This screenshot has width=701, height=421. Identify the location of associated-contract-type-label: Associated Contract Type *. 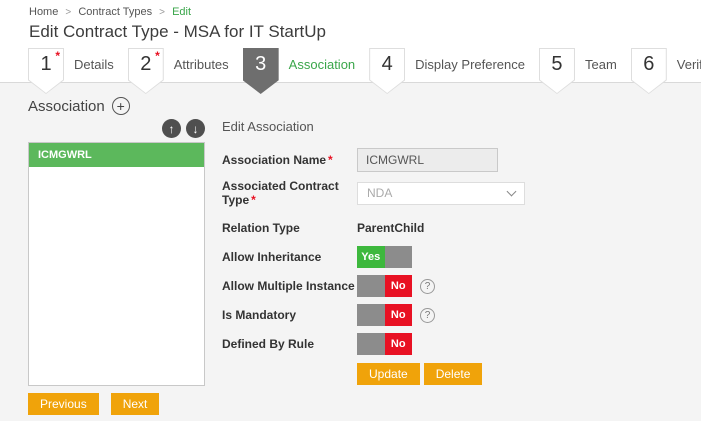
(280, 193).